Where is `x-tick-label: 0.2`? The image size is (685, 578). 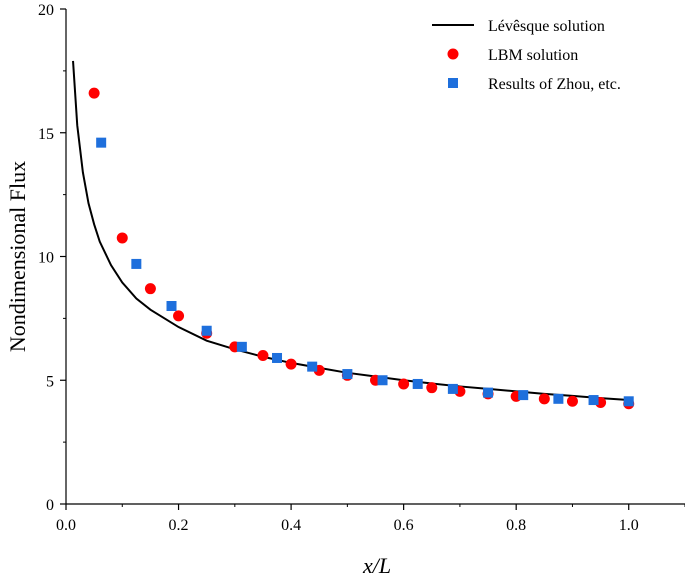 x-tick-label: 0.2 is located at coordinates (179, 525).